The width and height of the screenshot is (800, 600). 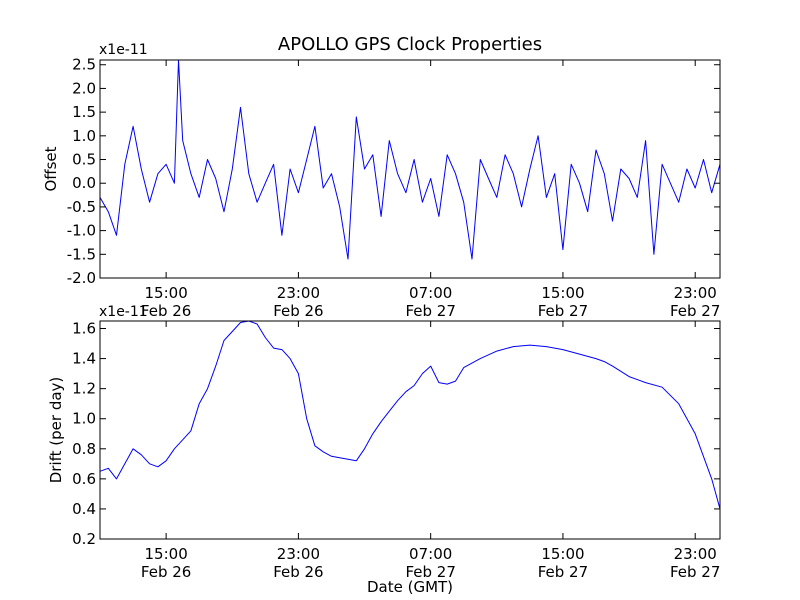 What do you see at coordinates (81, 254) in the screenshot?
I see `offset-y-tick-label: -1.5` at bounding box center [81, 254].